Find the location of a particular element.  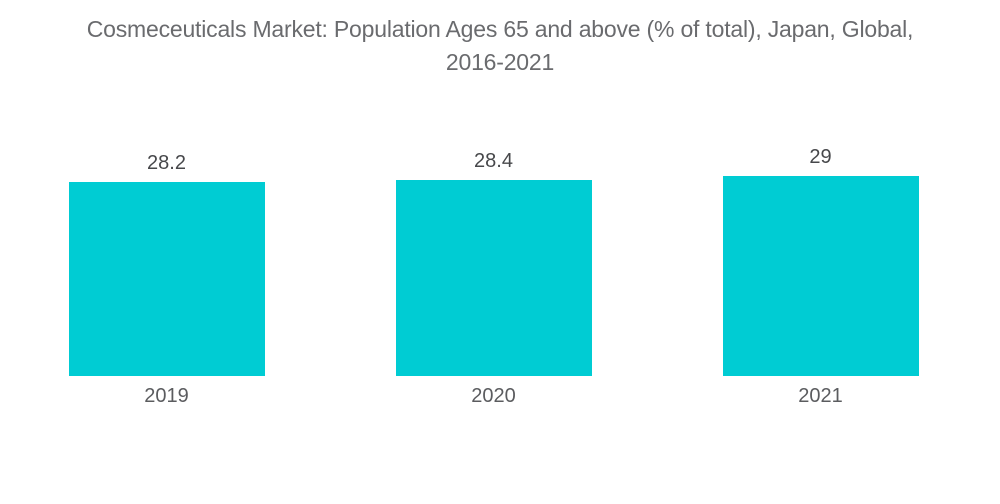

category-label-2019: 2019 is located at coordinates (166, 396).